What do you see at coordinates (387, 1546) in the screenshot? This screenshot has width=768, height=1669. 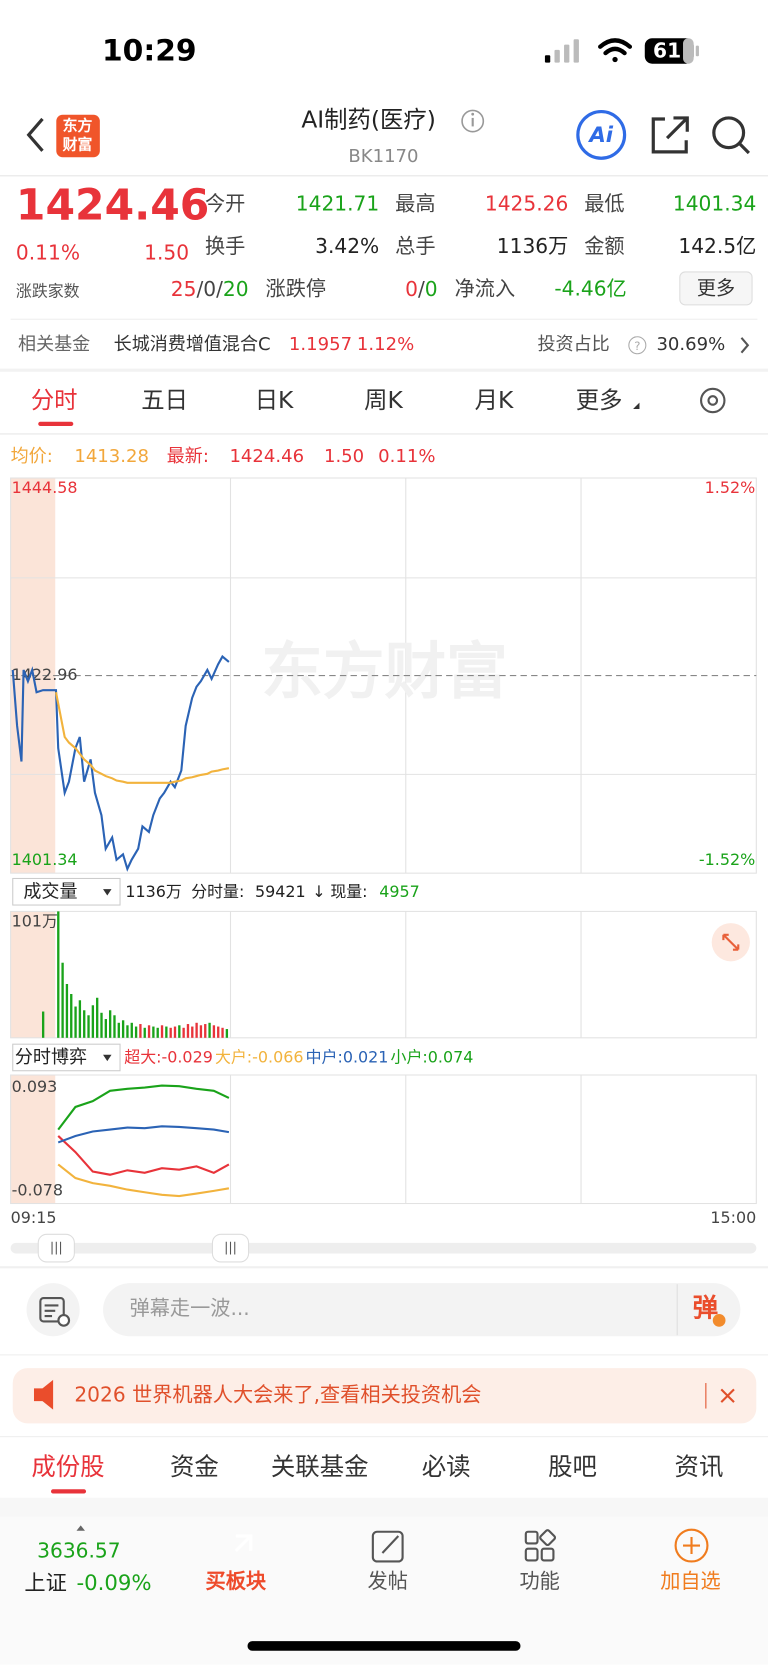 I see `post-icon` at bounding box center [387, 1546].